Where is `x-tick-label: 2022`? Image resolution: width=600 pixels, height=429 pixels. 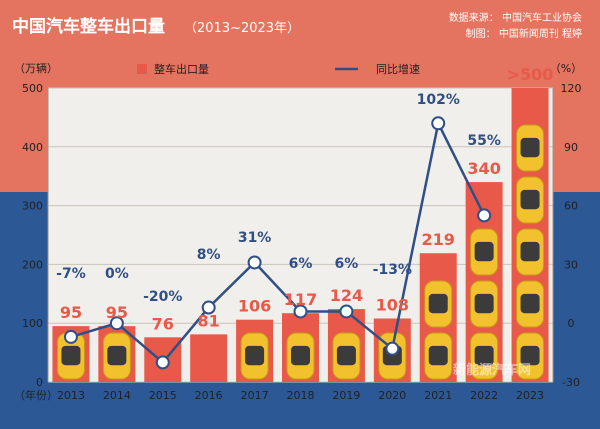
x-tick-label: 2022 is located at coordinates (484, 395).